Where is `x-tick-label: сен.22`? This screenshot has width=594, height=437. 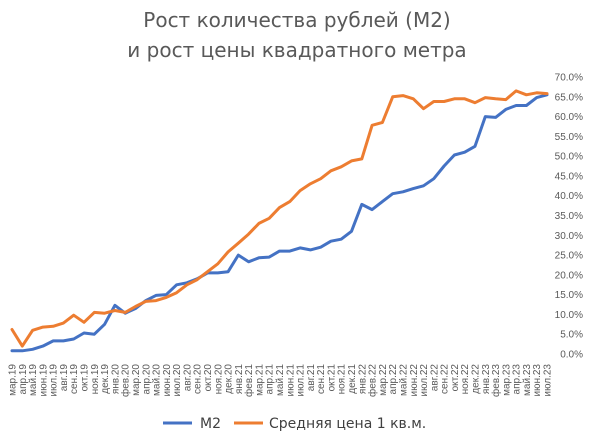
x-tick-label: сен.22 is located at coordinates (445, 379).